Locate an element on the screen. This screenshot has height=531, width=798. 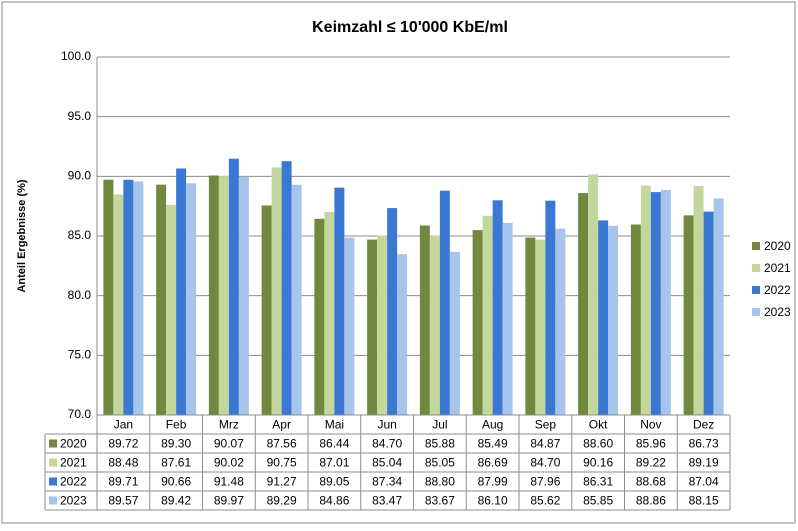
table-cell: 88.68 is located at coordinates (651, 482).